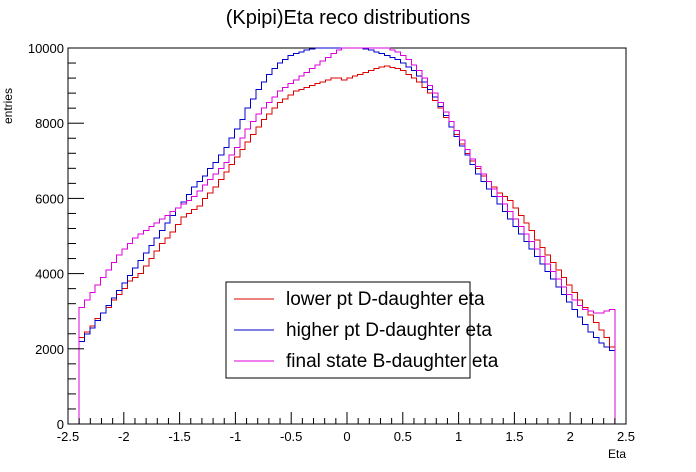 The width and height of the screenshot is (696, 472). I want to click on legend-label-lower-pt: lower pt D-daughter eta, so click(385, 299).